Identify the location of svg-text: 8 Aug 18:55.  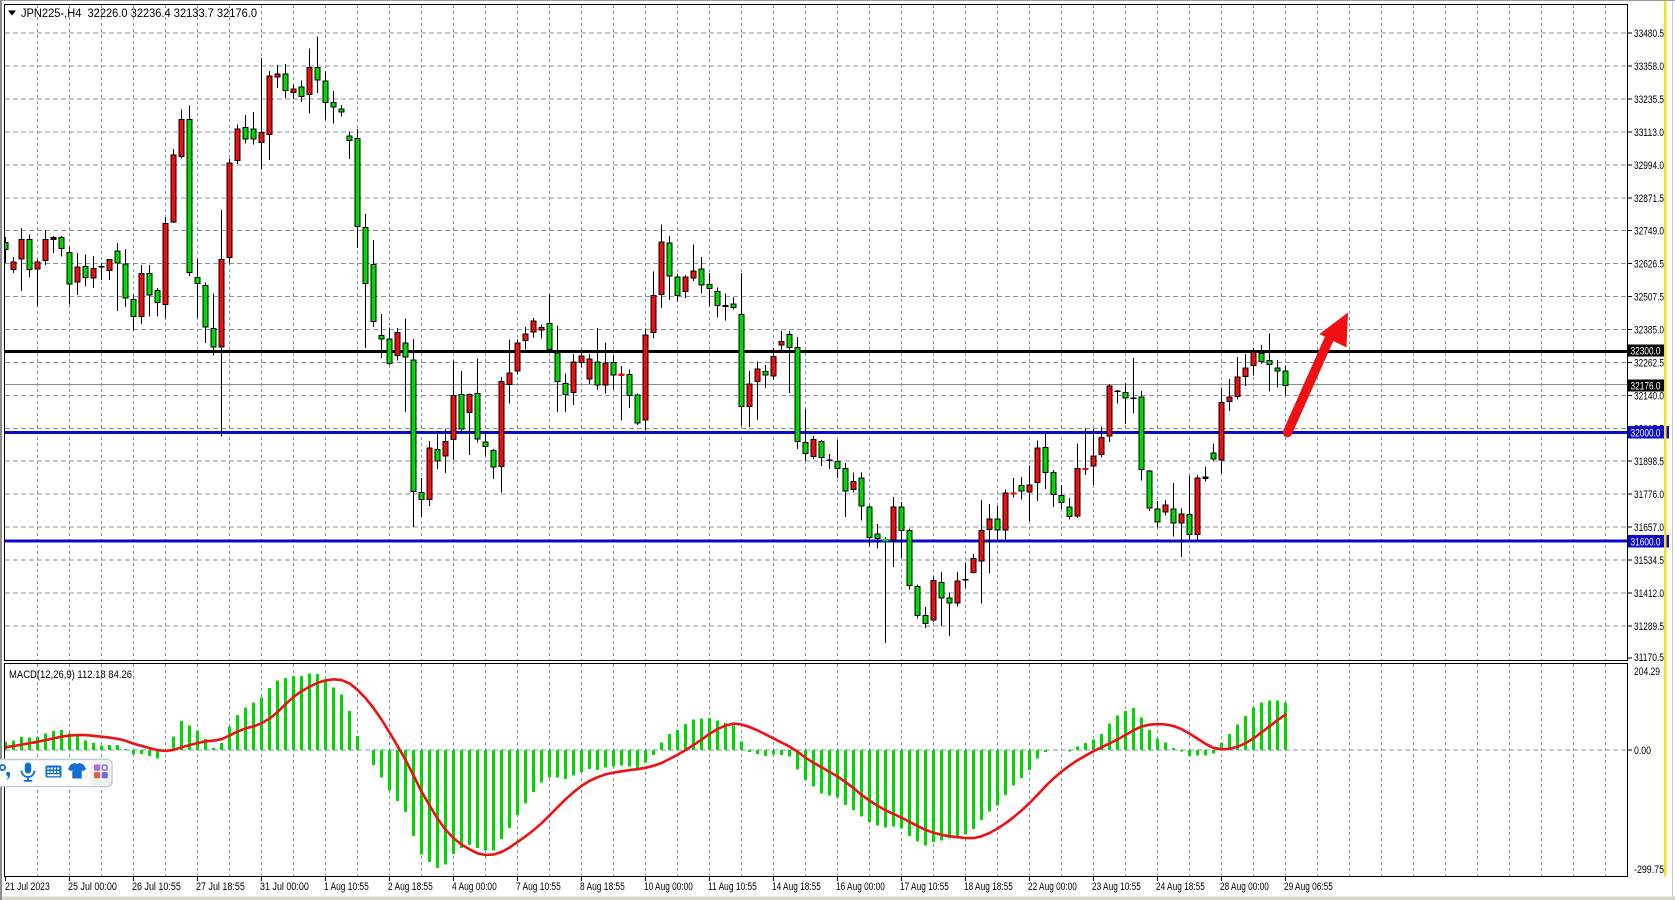
(602, 887).